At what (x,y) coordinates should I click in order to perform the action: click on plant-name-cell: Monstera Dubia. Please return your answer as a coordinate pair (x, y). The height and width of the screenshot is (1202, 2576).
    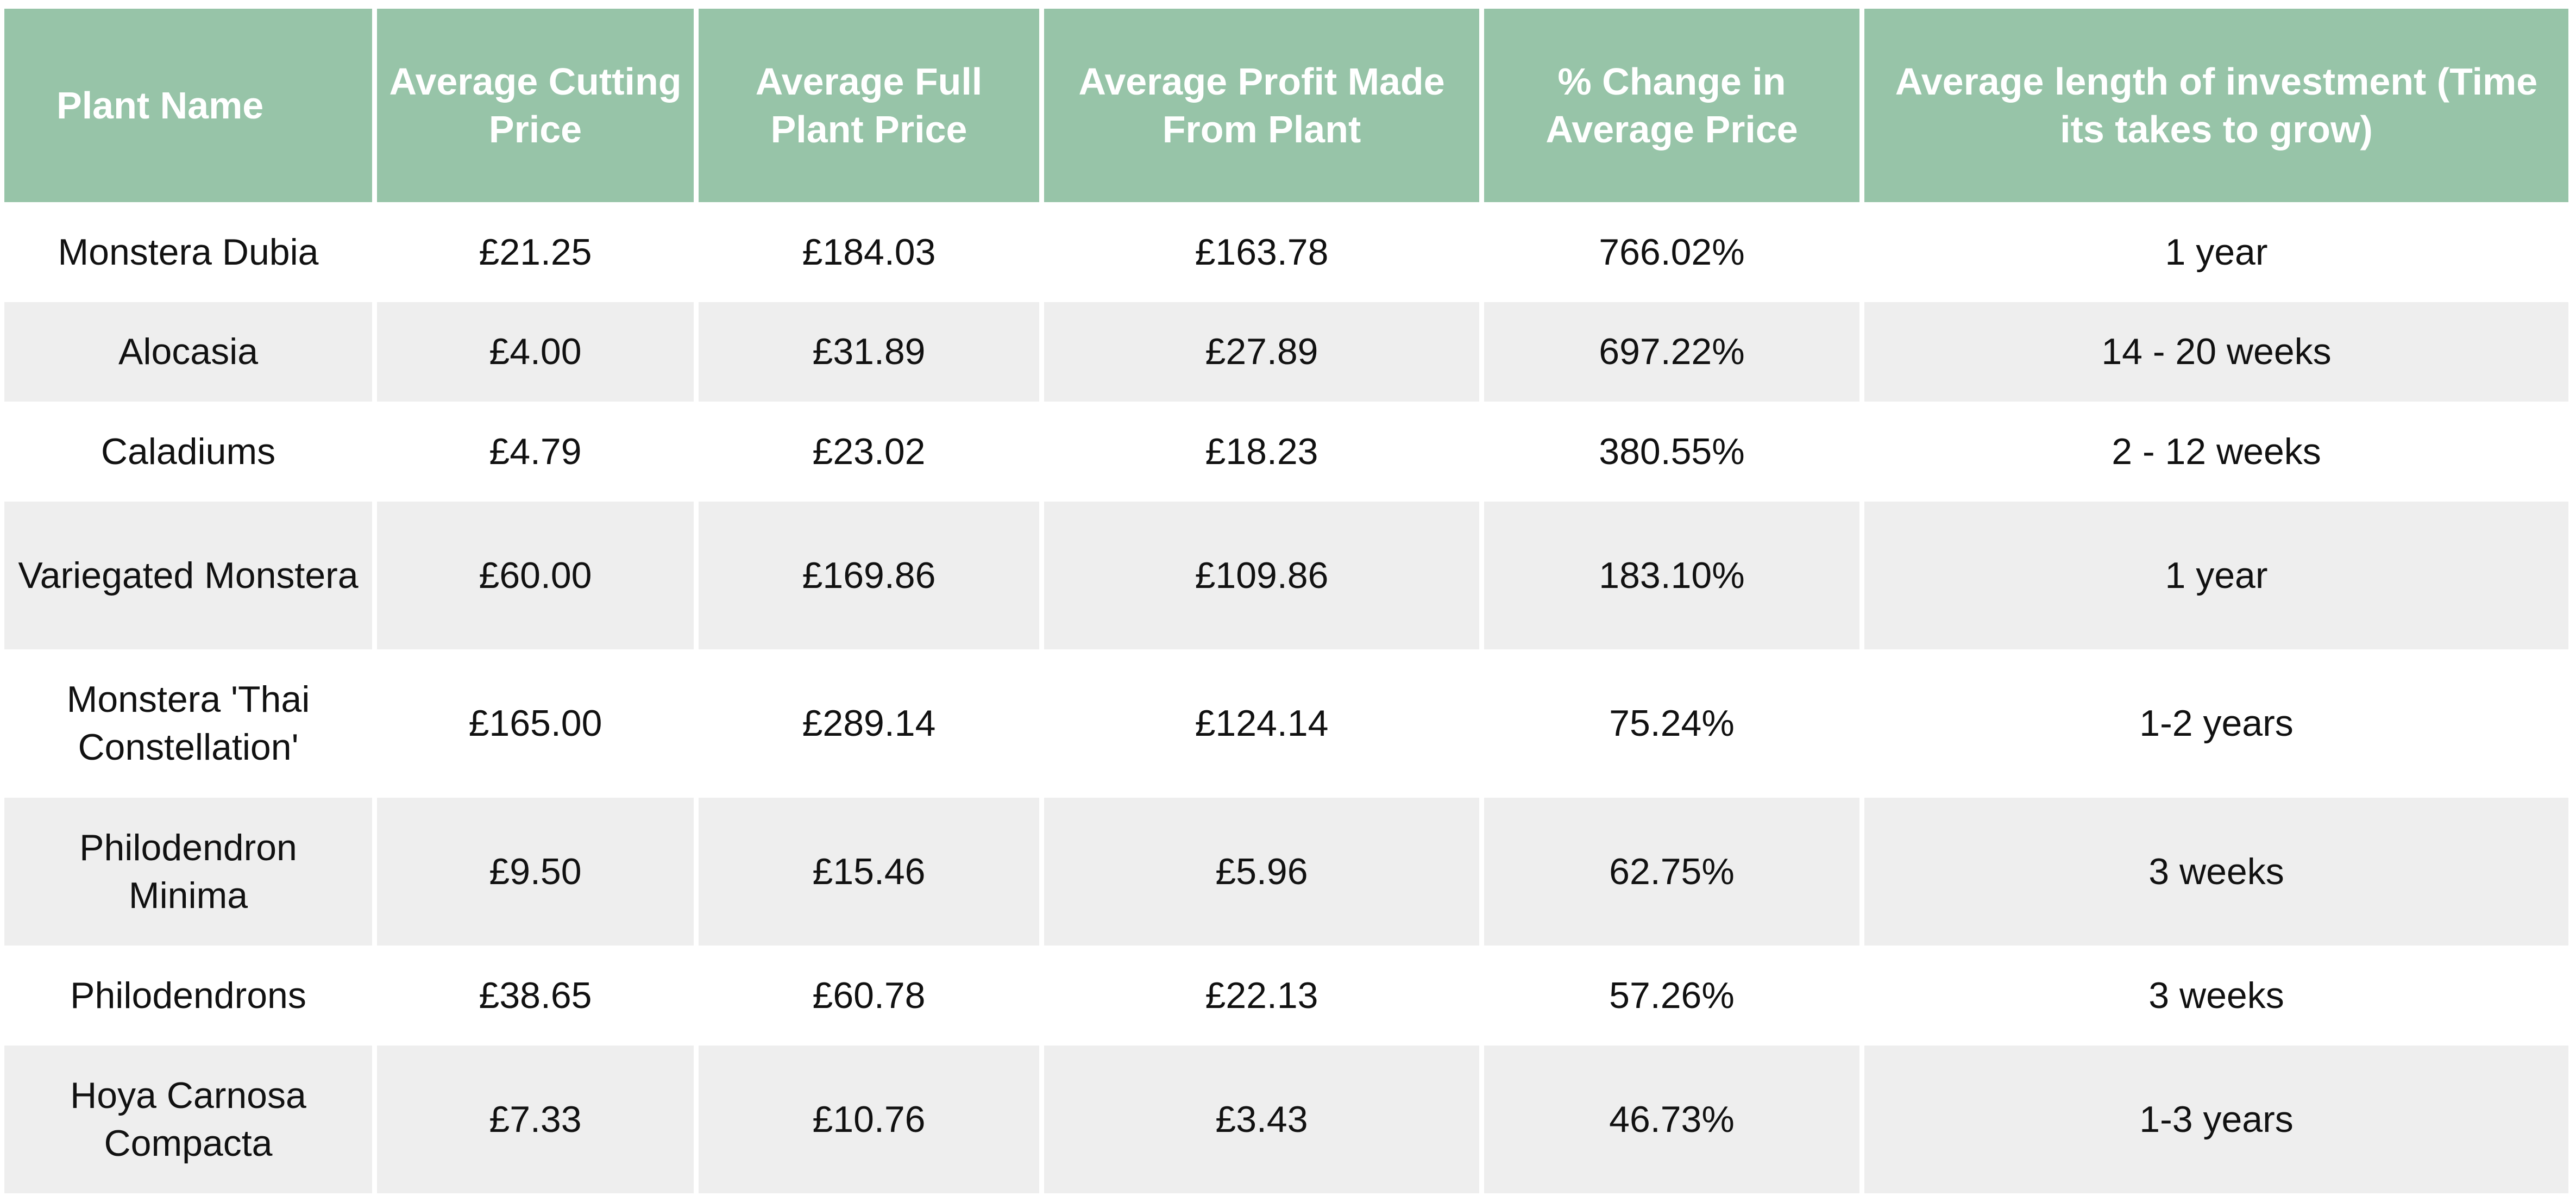
    Looking at the image, I should click on (190, 252).